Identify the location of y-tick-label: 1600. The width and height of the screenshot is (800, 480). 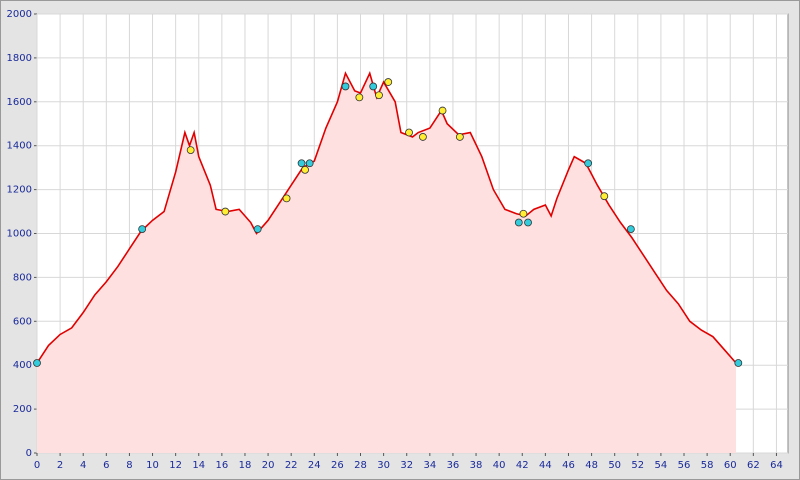
(19, 102).